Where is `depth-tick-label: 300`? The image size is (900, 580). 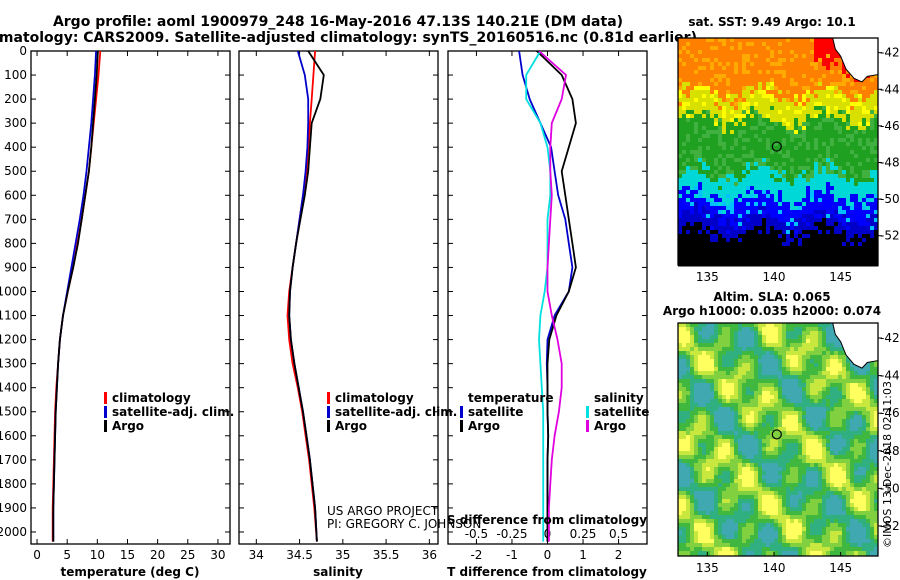
depth-tick-label: 300 is located at coordinates (15, 123).